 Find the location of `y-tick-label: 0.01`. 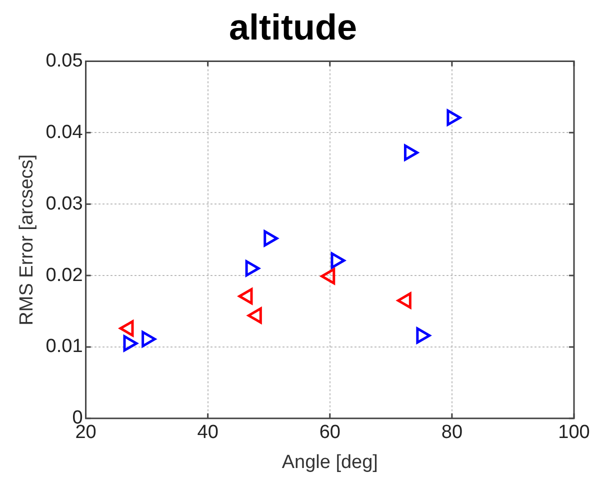

y-tick-label: 0.01 is located at coordinates (64, 347).